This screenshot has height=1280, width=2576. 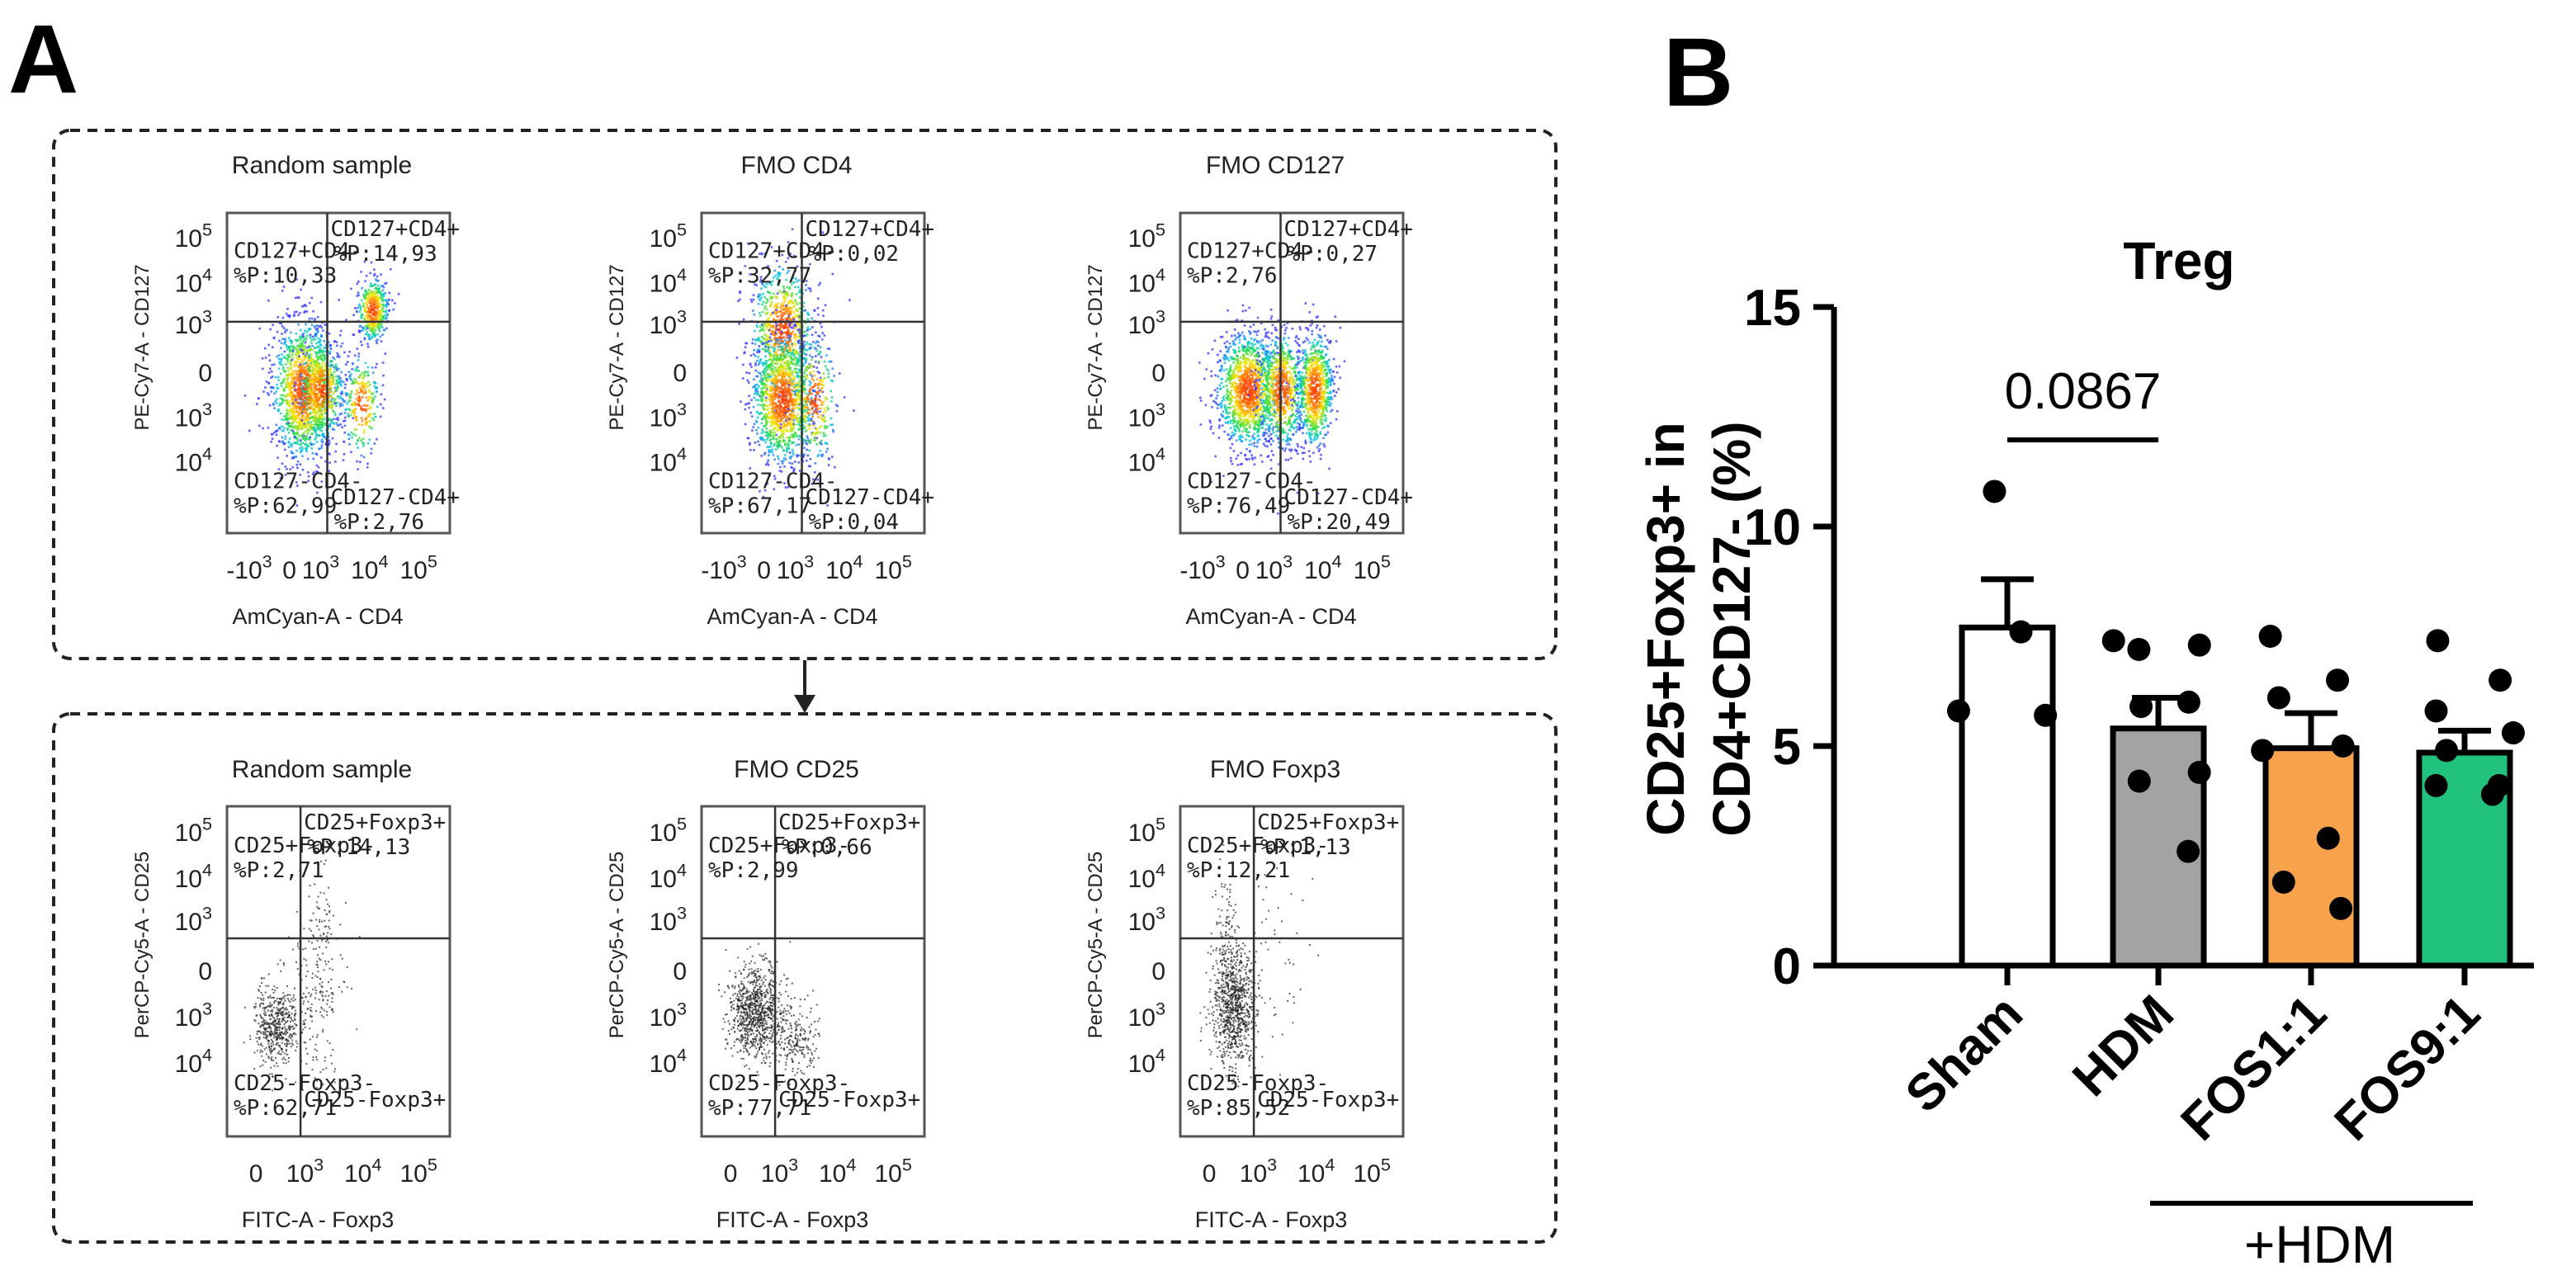 What do you see at coordinates (870, 497) in the screenshot?
I see `quadrant-lr-label: CD127-CD4+` at bounding box center [870, 497].